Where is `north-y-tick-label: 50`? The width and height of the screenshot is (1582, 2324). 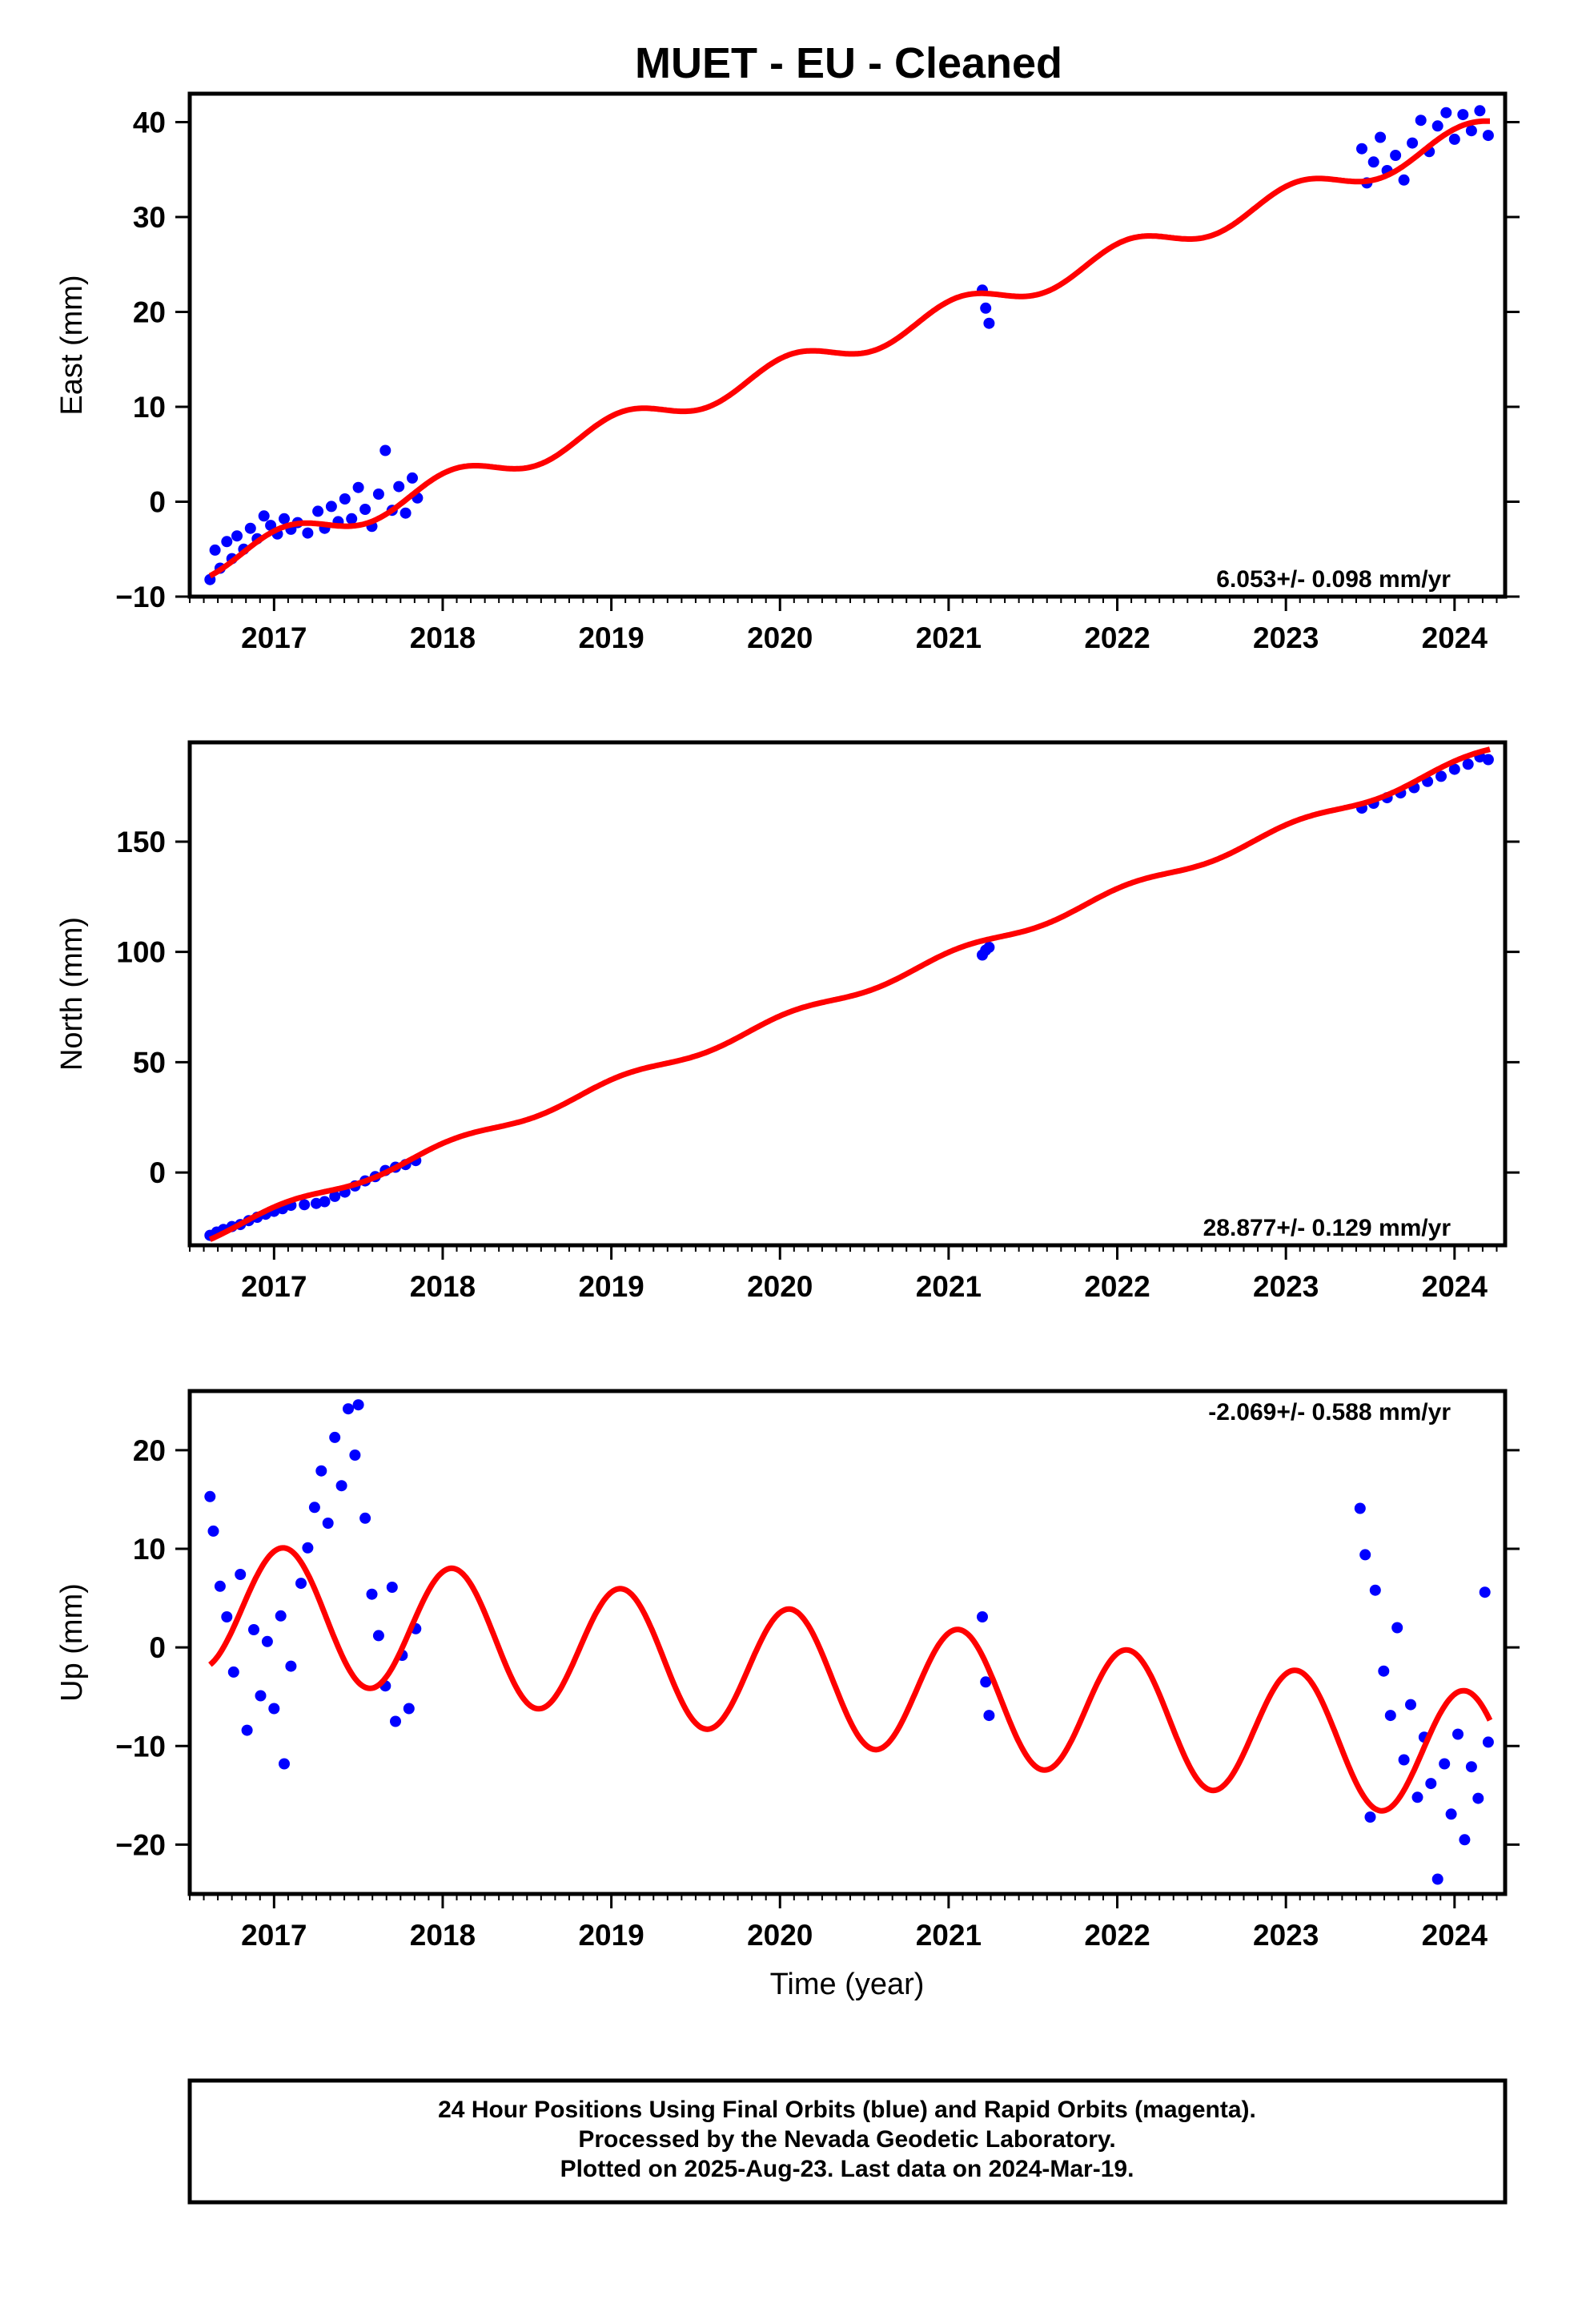 north-y-tick-label: 50 is located at coordinates (149, 1062).